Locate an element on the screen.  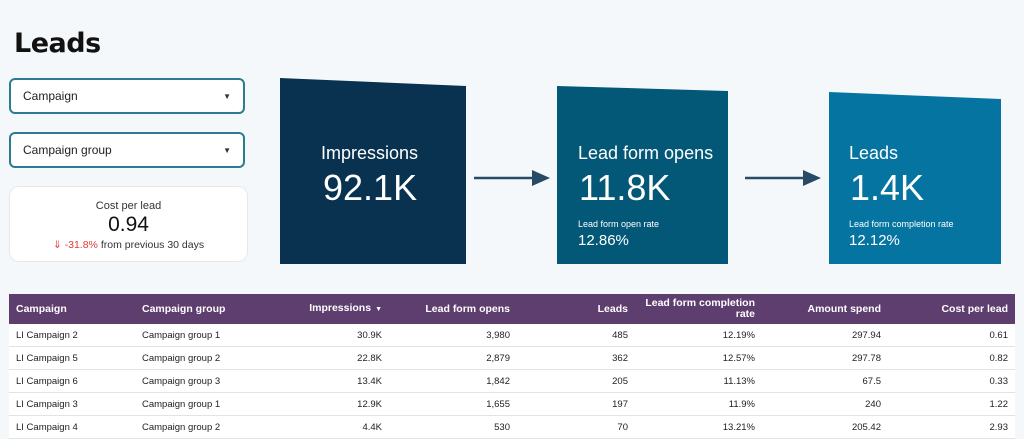
funnel-lead-form-opens-value: 11.8K is located at coordinates (625, 187).